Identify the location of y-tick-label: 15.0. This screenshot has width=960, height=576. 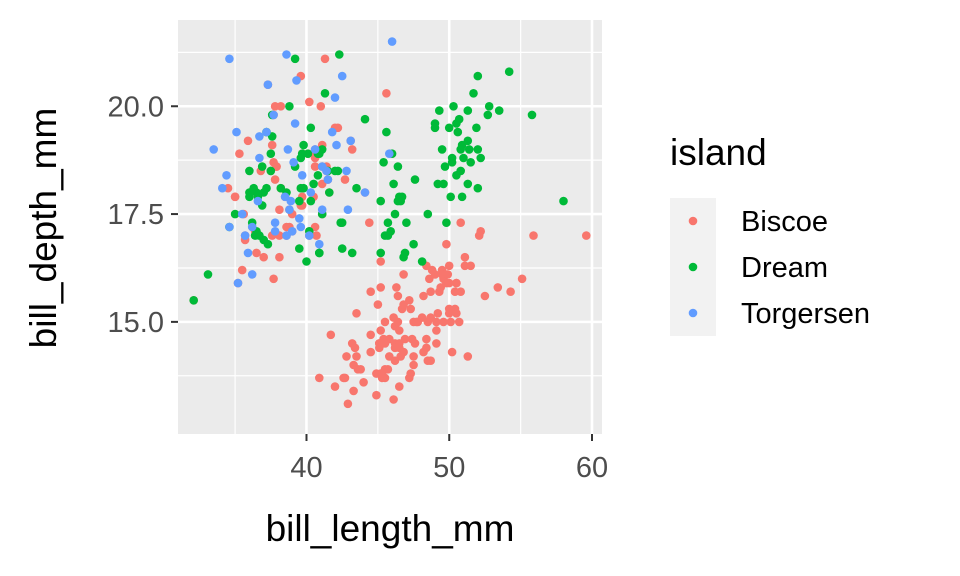
(136, 323).